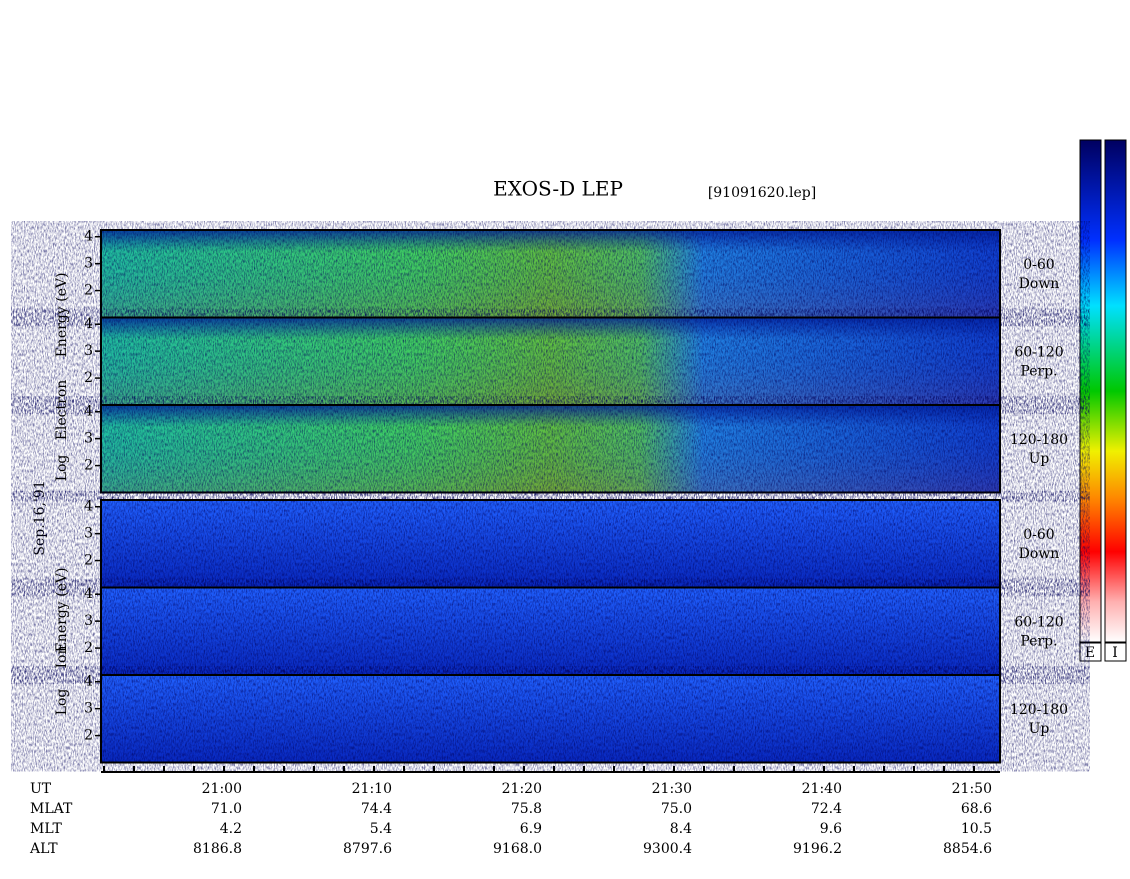 This screenshot has height=879, width=1130. What do you see at coordinates (62, 657) in the screenshot?
I see `y-axis-label: Ion` at bounding box center [62, 657].